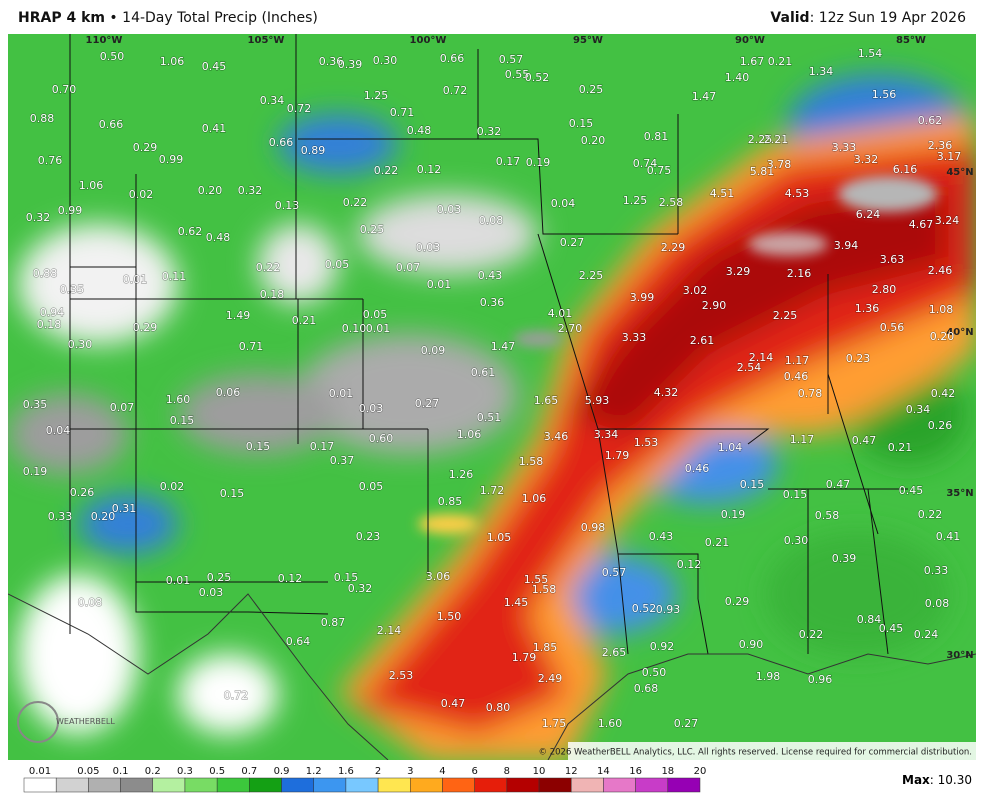 The height and width of the screenshot is (808, 984). What do you see at coordinates (662, 646) in the screenshot?
I see `precip-value: 0.92` at bounding box center [662, 646].